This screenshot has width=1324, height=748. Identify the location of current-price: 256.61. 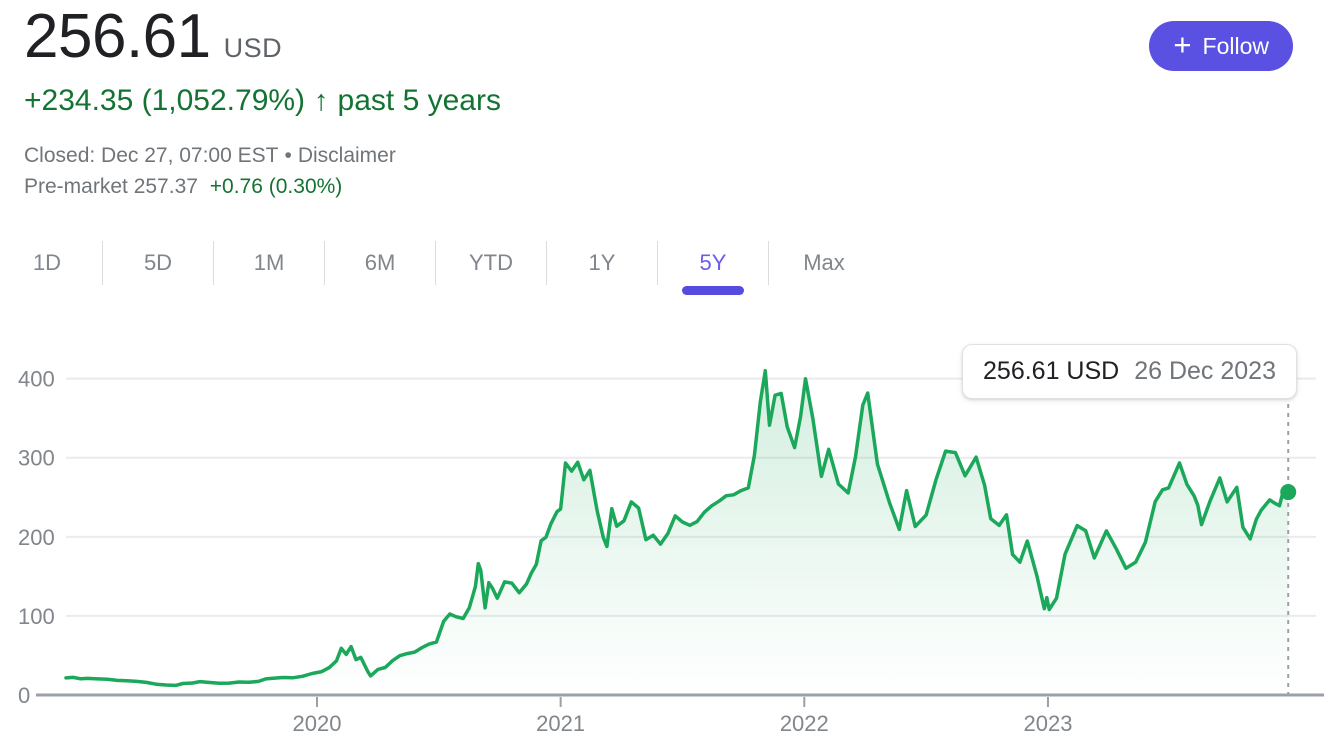
(117, 36).